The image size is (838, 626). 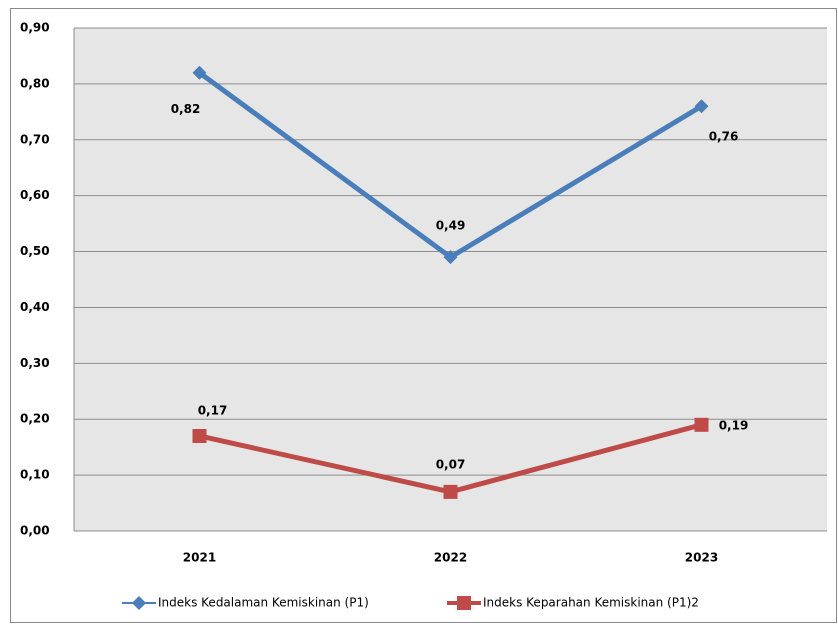 I want to click on data-label: 0,19, so click(x=734, y=425).